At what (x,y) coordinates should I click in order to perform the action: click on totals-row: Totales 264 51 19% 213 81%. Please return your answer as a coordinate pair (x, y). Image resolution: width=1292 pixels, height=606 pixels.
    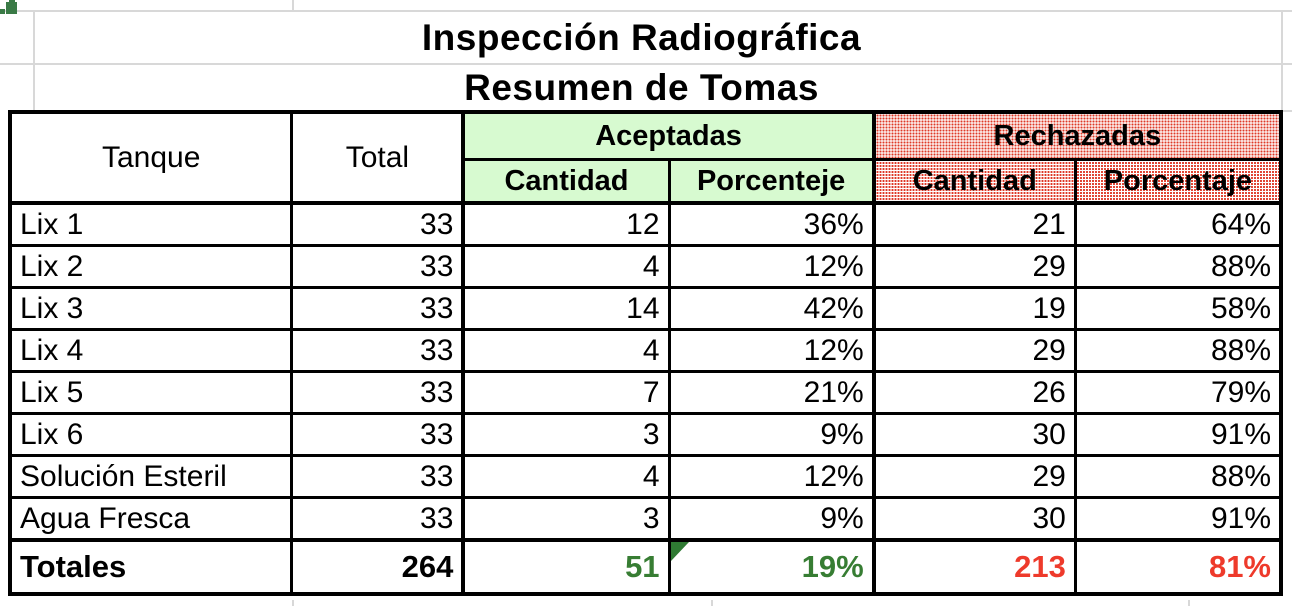
    Looking at the image, I should click on (645, 567).